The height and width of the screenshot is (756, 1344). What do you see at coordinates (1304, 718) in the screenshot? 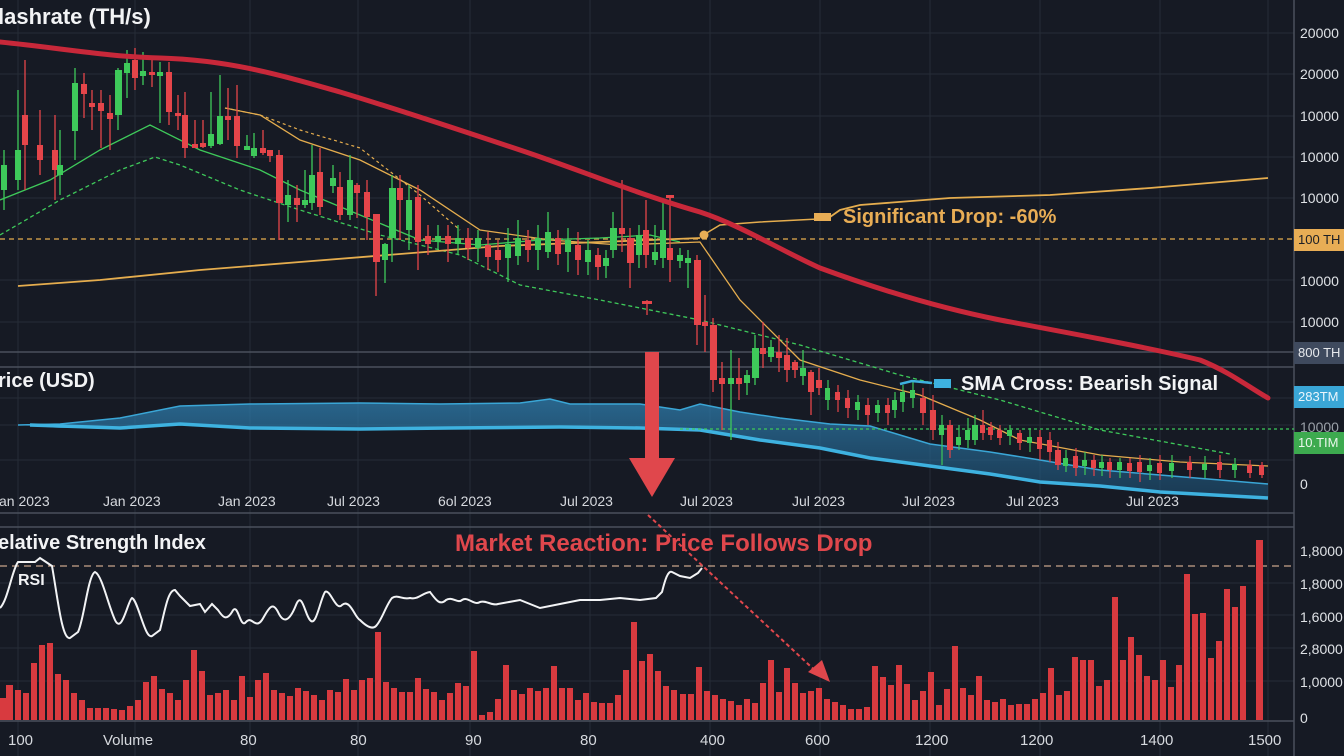
I see `volume-tick: 0` at bounding box center [1304, 718].